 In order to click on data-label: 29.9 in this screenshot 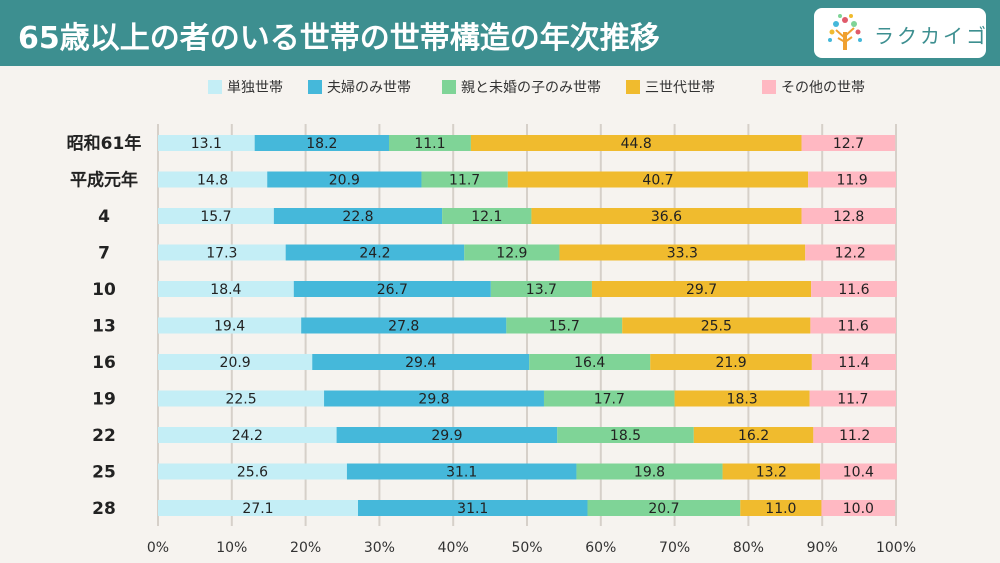, I will do `click(446, 436)`.